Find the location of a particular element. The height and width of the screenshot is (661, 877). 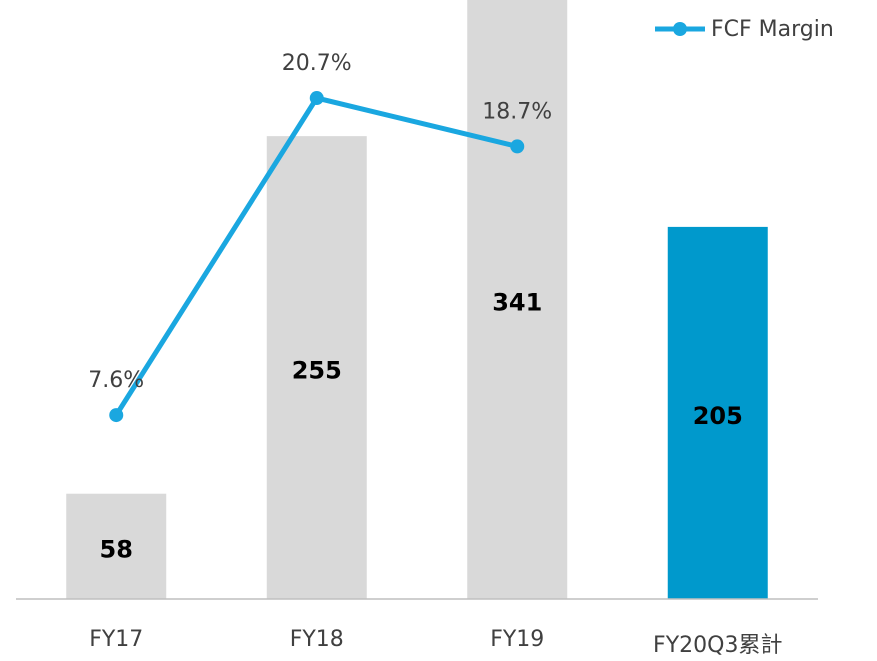

x-tick-label: FY20Q3累計 is located at coordinates (717, 645).